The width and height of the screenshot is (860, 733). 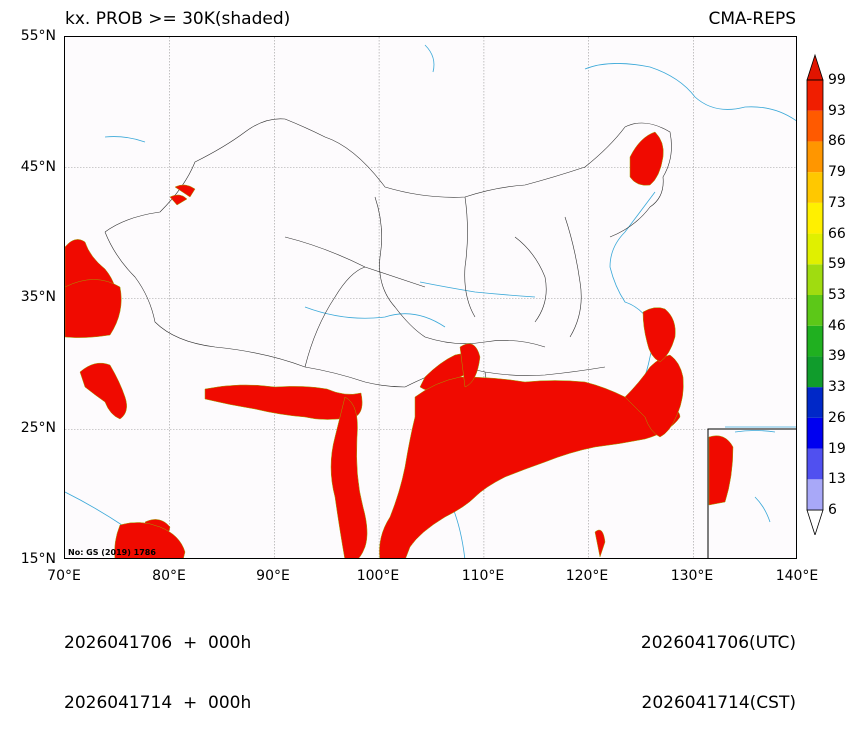 What do you see at coordinates (587, 576) in the screenshot?
I see `lon-label-120: 120°E` at bounding box center [587, 576].